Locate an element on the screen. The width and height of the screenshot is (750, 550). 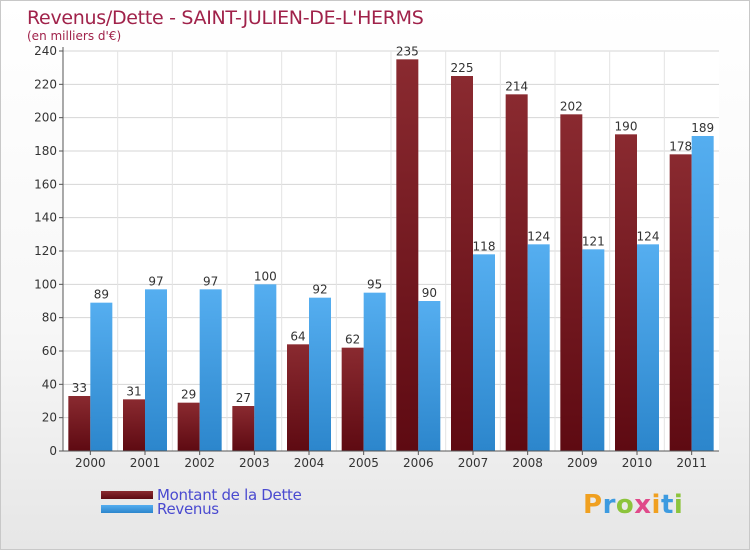
y-tick-label: 120 is located at coordinates (45, 251).